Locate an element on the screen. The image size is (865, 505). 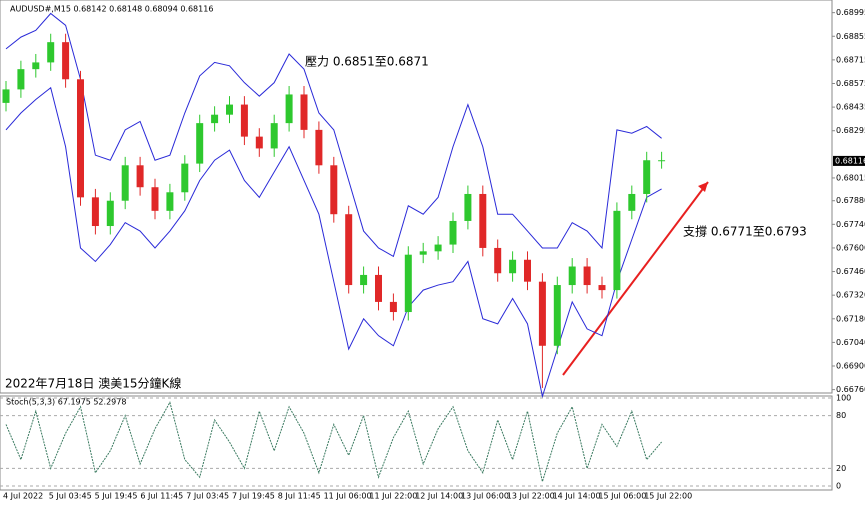
stoch-tick-label: 80 is located at coordinates (841, 415).